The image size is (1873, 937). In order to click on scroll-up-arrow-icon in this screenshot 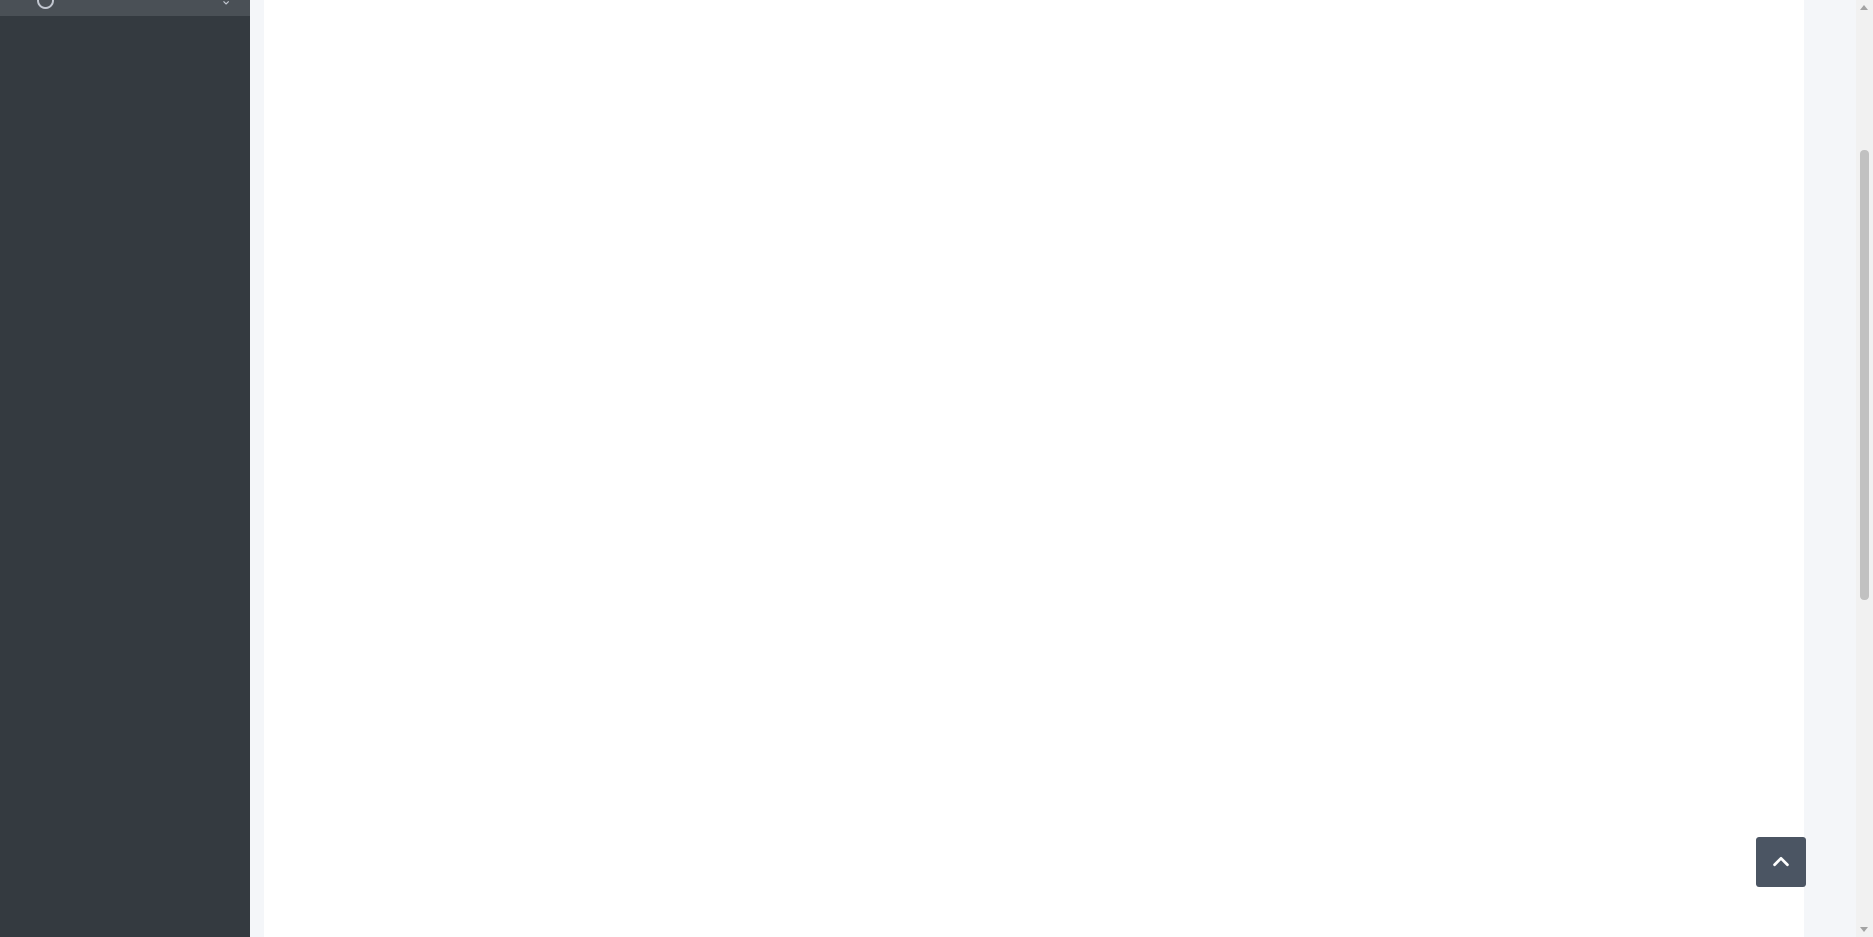, I will do `click(1864, 7)`.